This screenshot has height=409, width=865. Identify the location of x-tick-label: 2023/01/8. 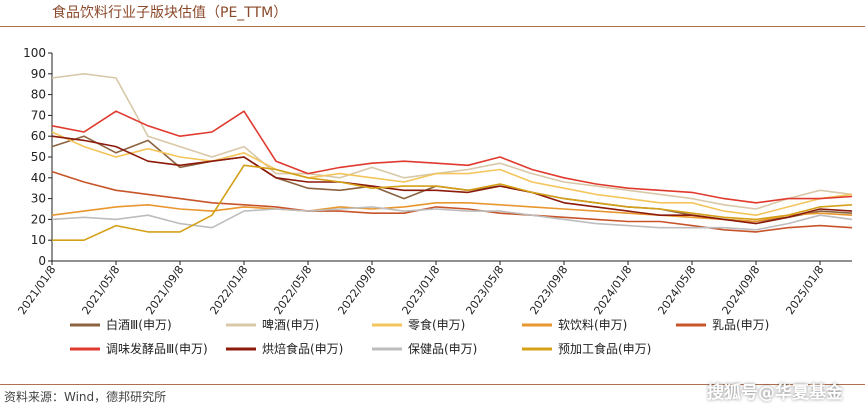
(420, 290).